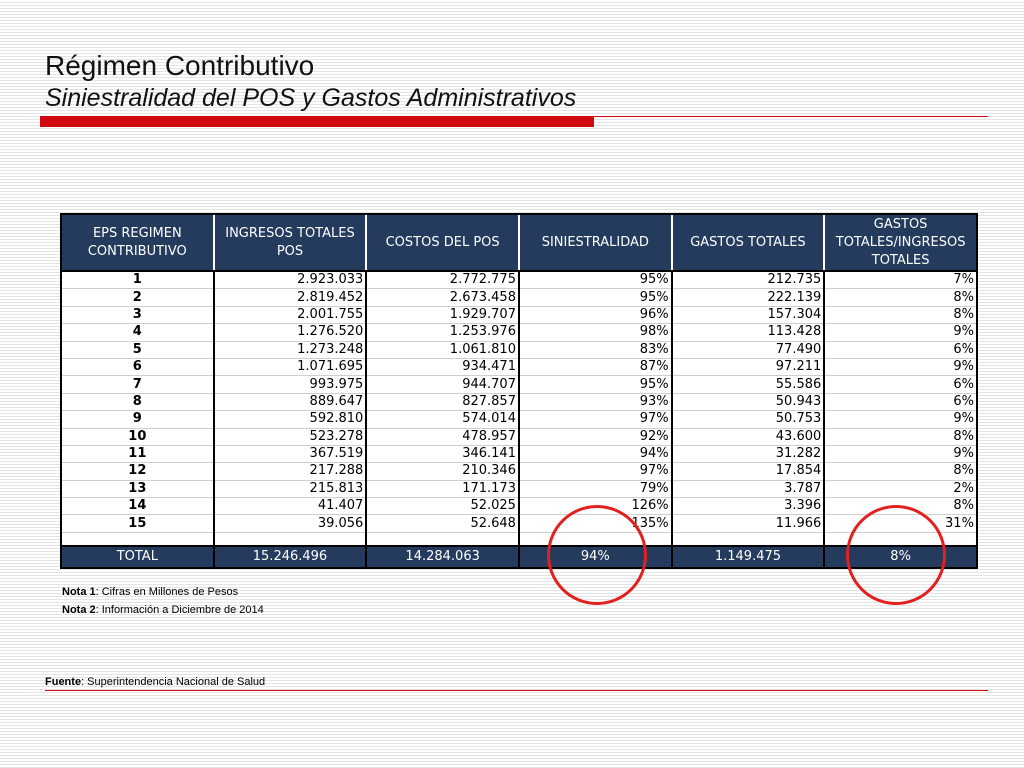 The width and height of the screenshot is (1024, 768). I want to click on table-row: 9 592.810 574.014 97% 50.753 9%, so click(519, 419).